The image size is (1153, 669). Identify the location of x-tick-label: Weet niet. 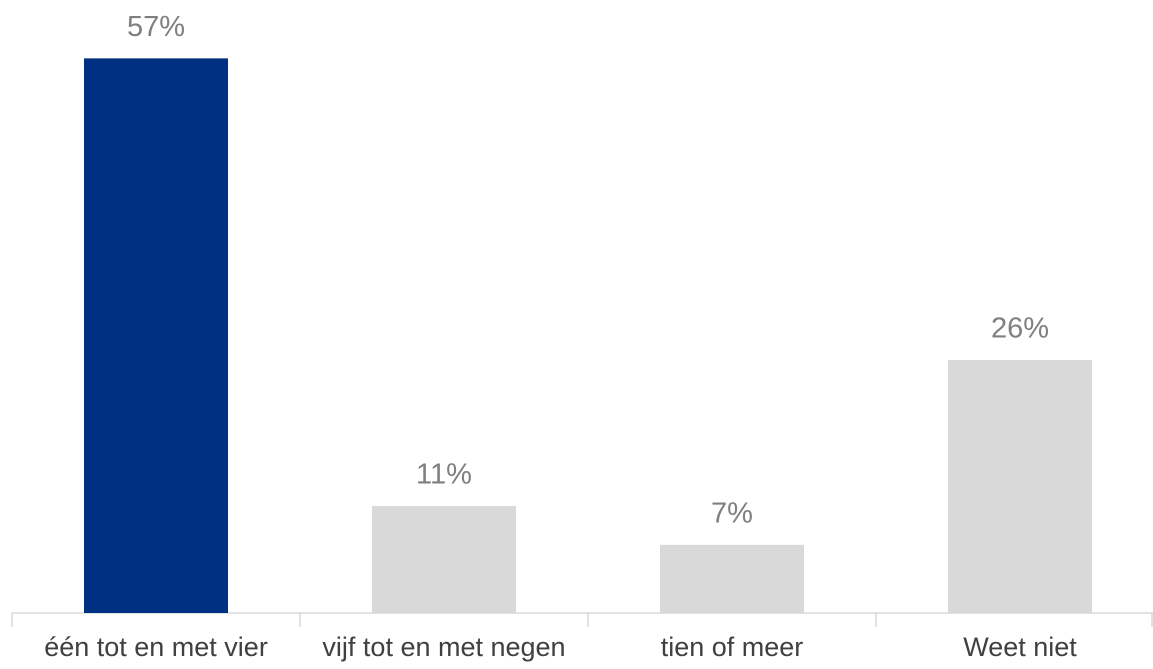
(1020, 647).